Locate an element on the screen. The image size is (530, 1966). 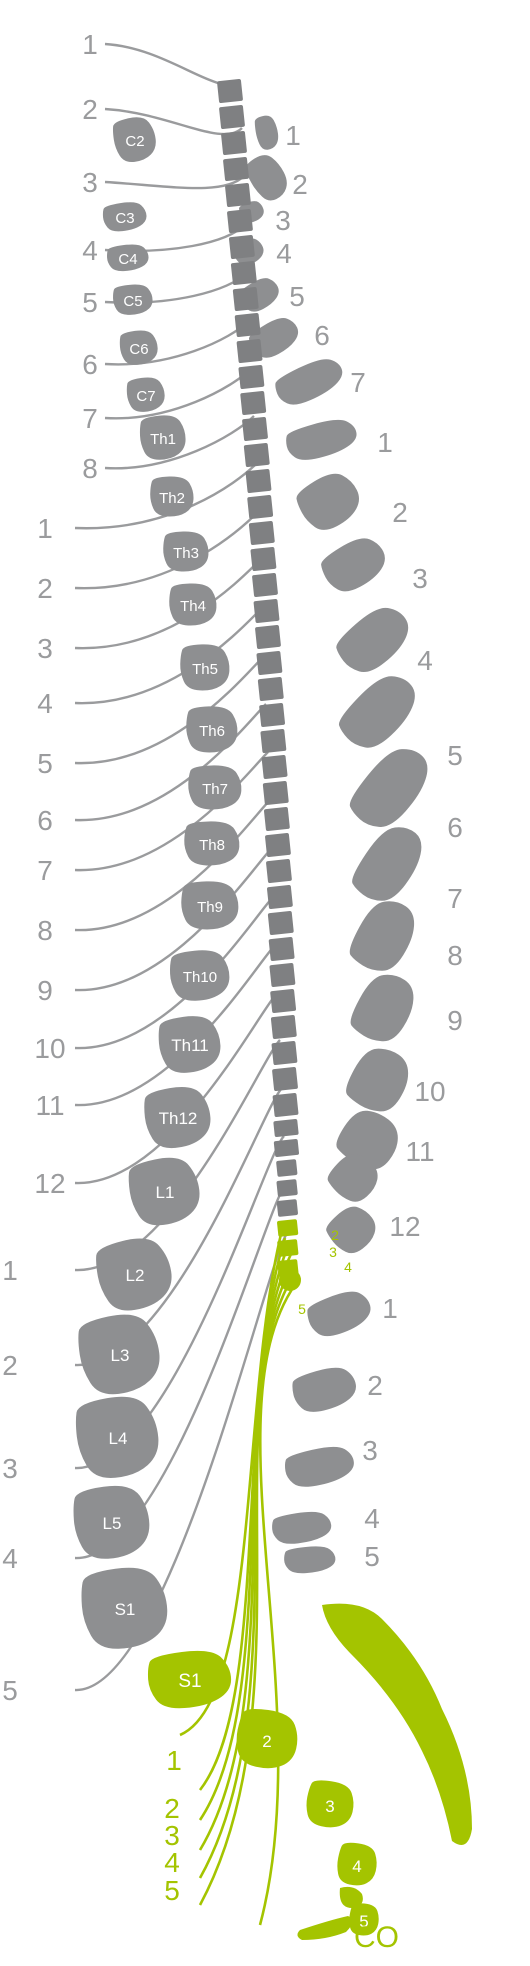
vertebra-label-th8: Th8 is located at coordinates (212, 845).